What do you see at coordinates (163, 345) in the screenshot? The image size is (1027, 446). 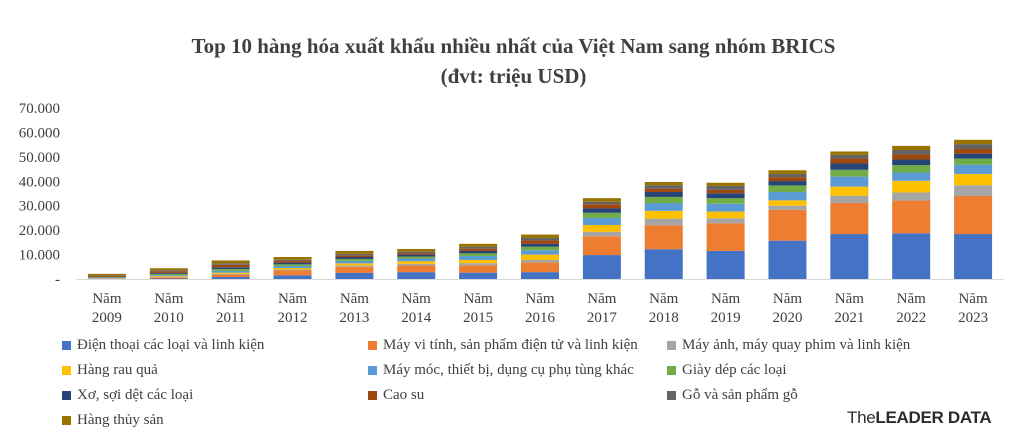 I see `legend-item: Điện thoại các loại và linh kiện` at bounding box center [163, 345].